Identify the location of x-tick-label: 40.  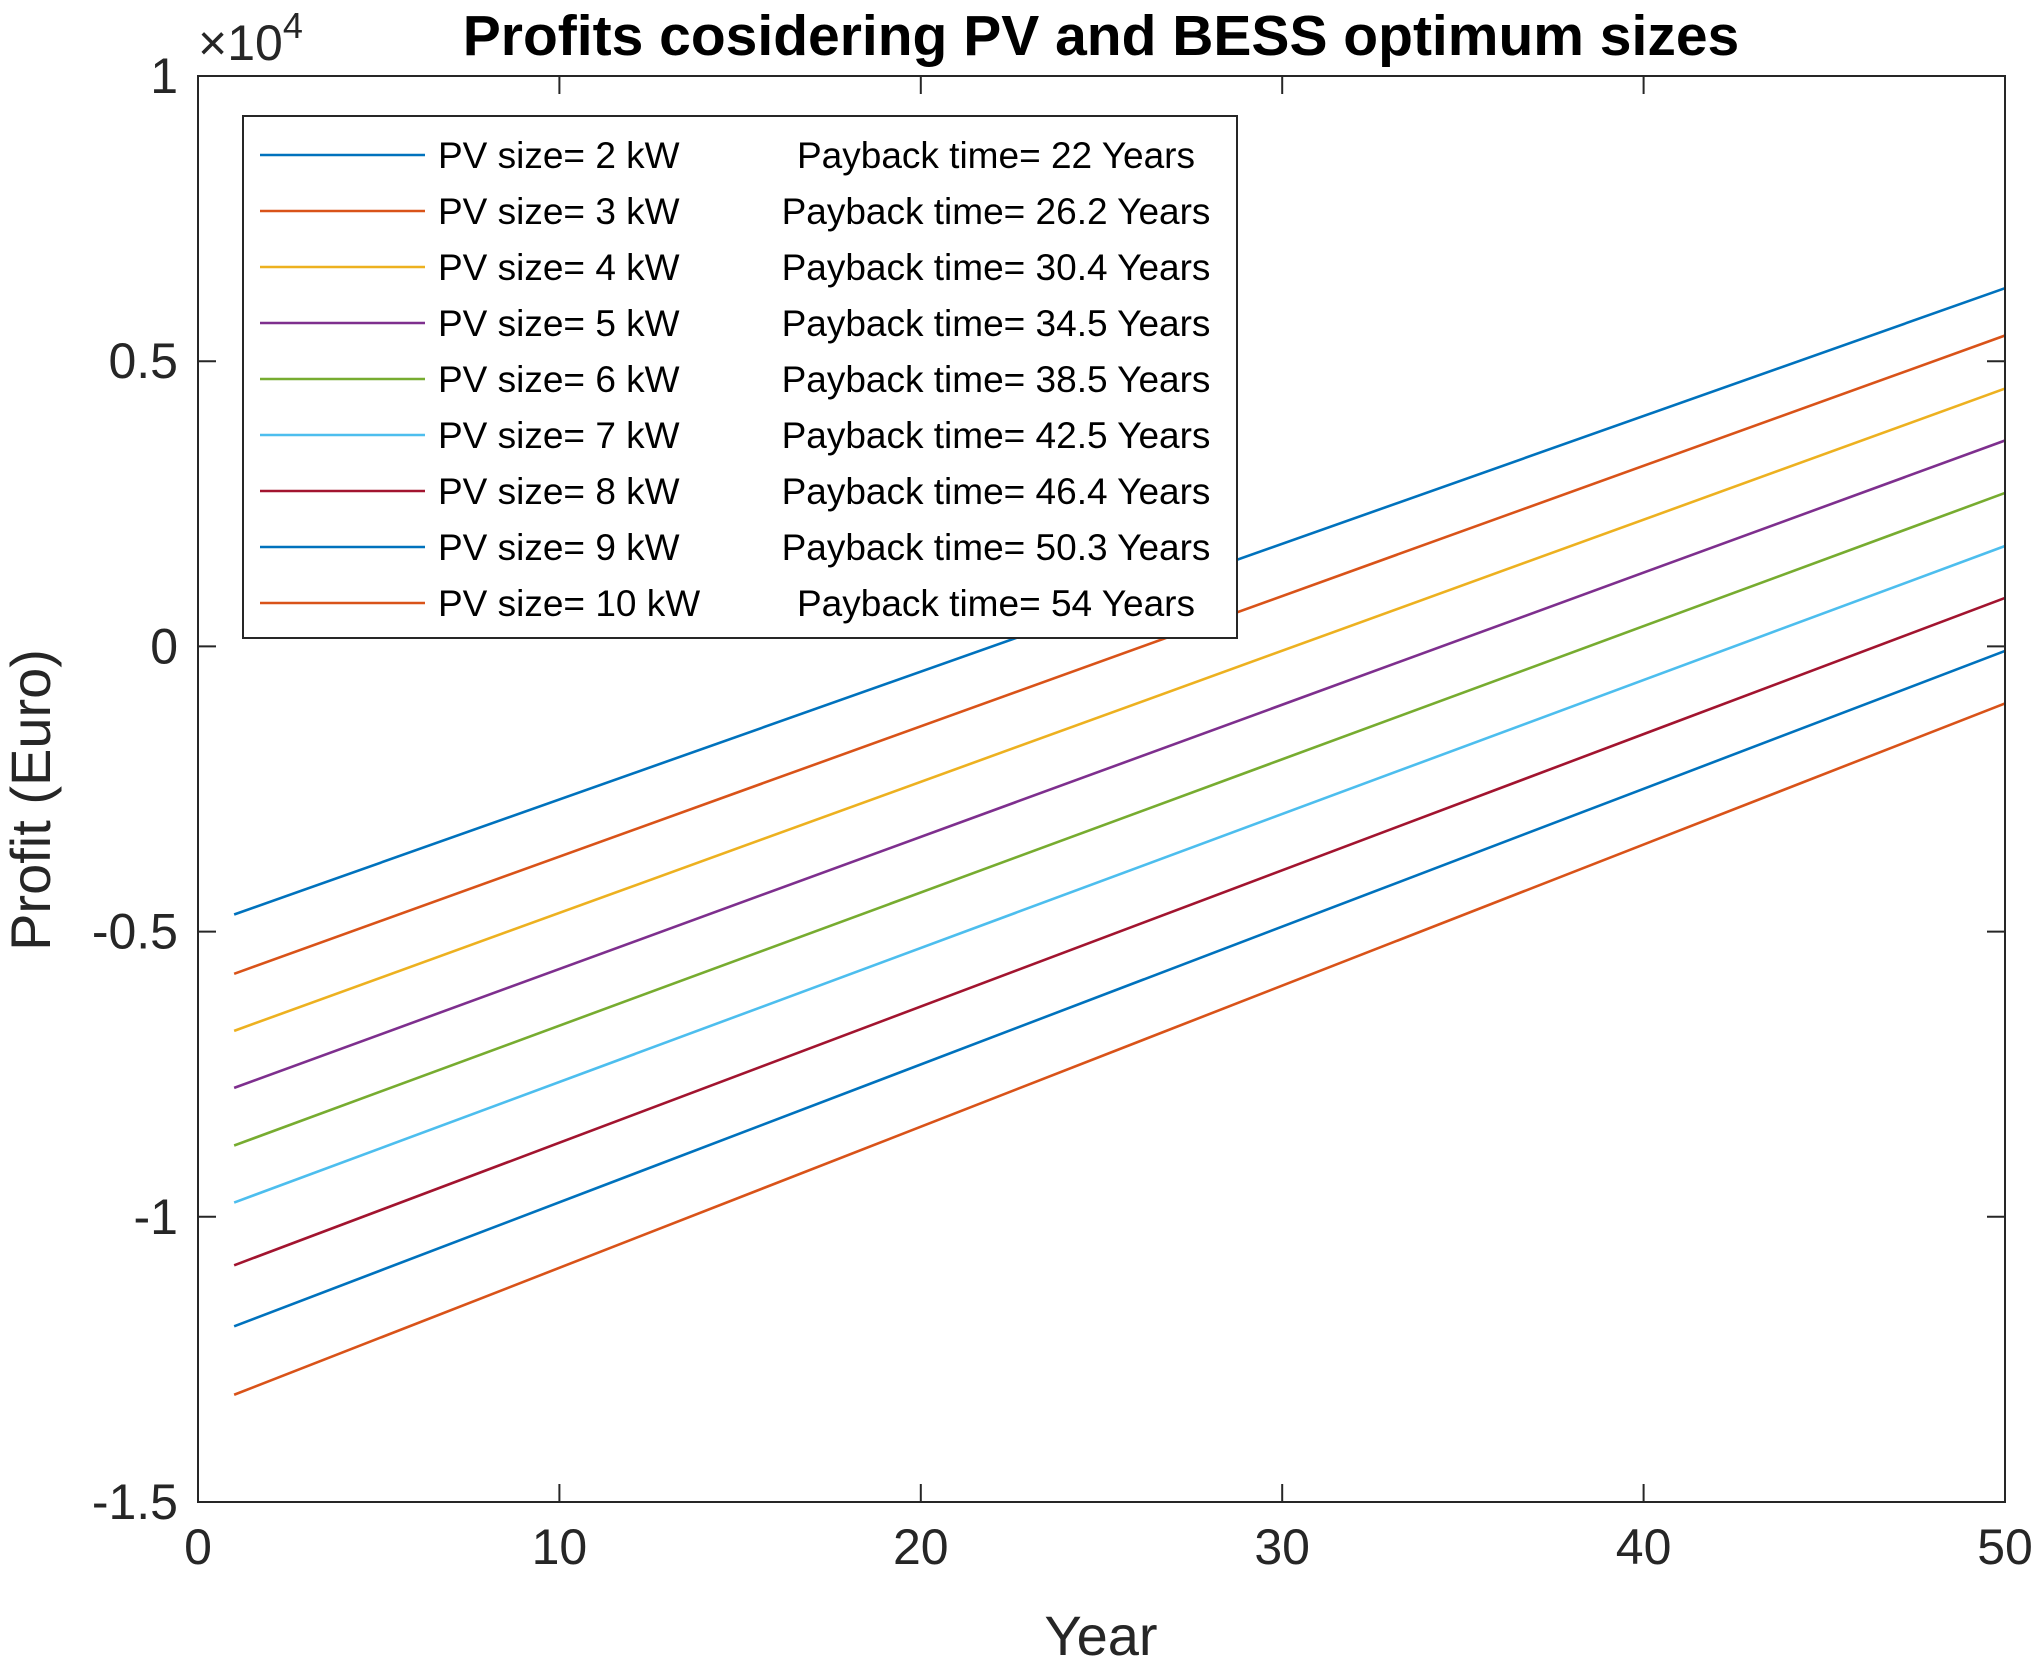
(1644, 1547).